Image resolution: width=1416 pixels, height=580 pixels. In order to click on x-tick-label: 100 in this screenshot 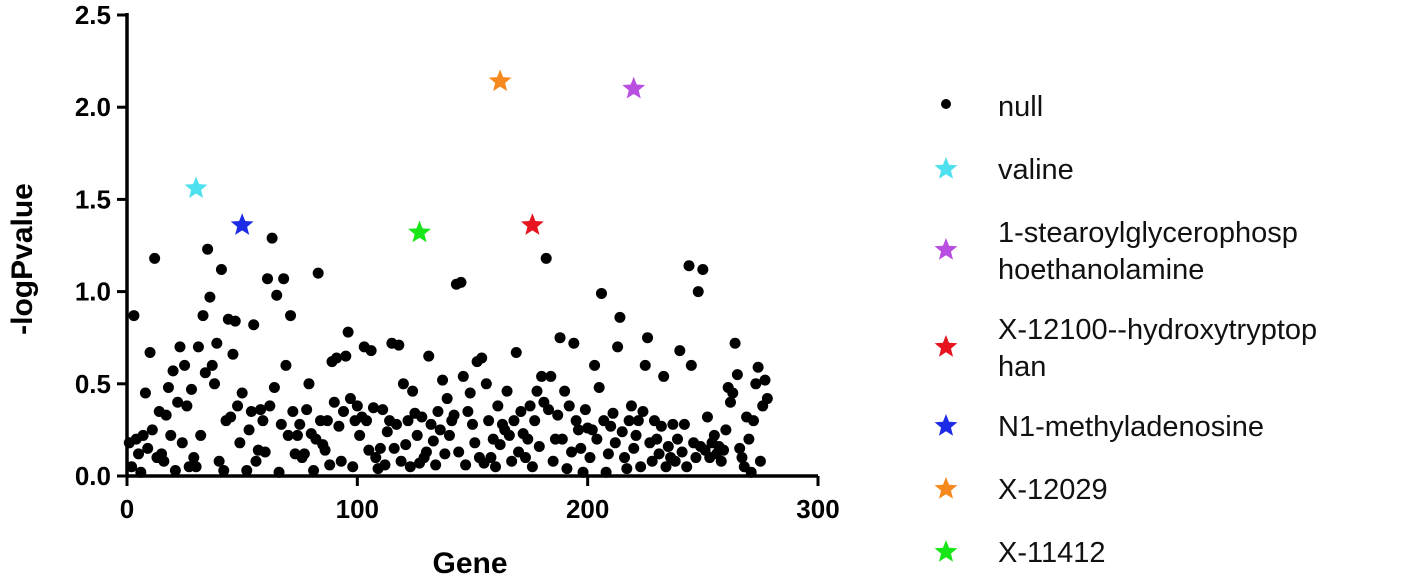, I will do `click(357, 509)`.